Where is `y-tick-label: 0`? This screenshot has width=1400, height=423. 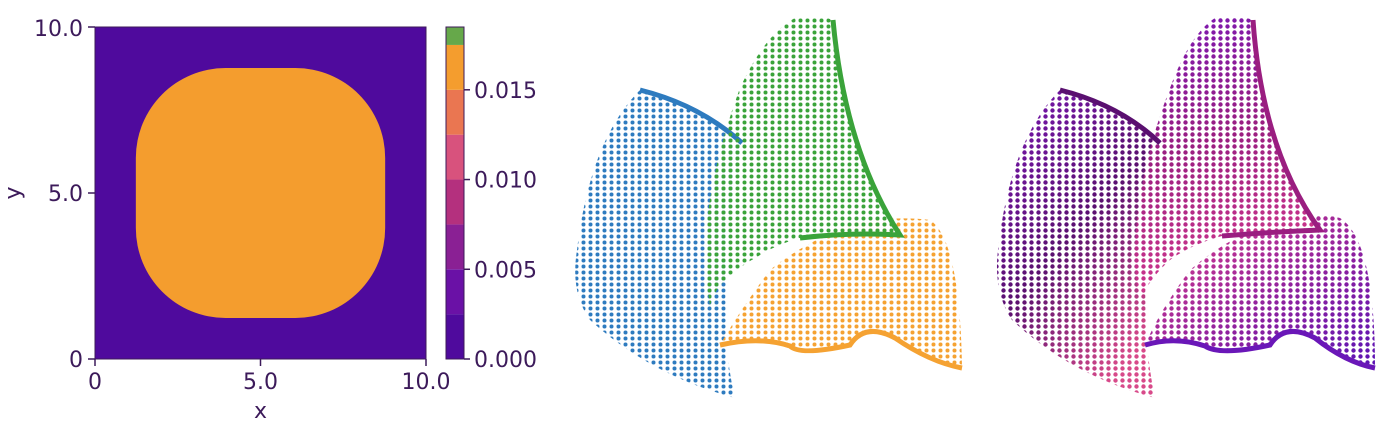 y-tick-label: 0 is located at coordinates (76, 360).